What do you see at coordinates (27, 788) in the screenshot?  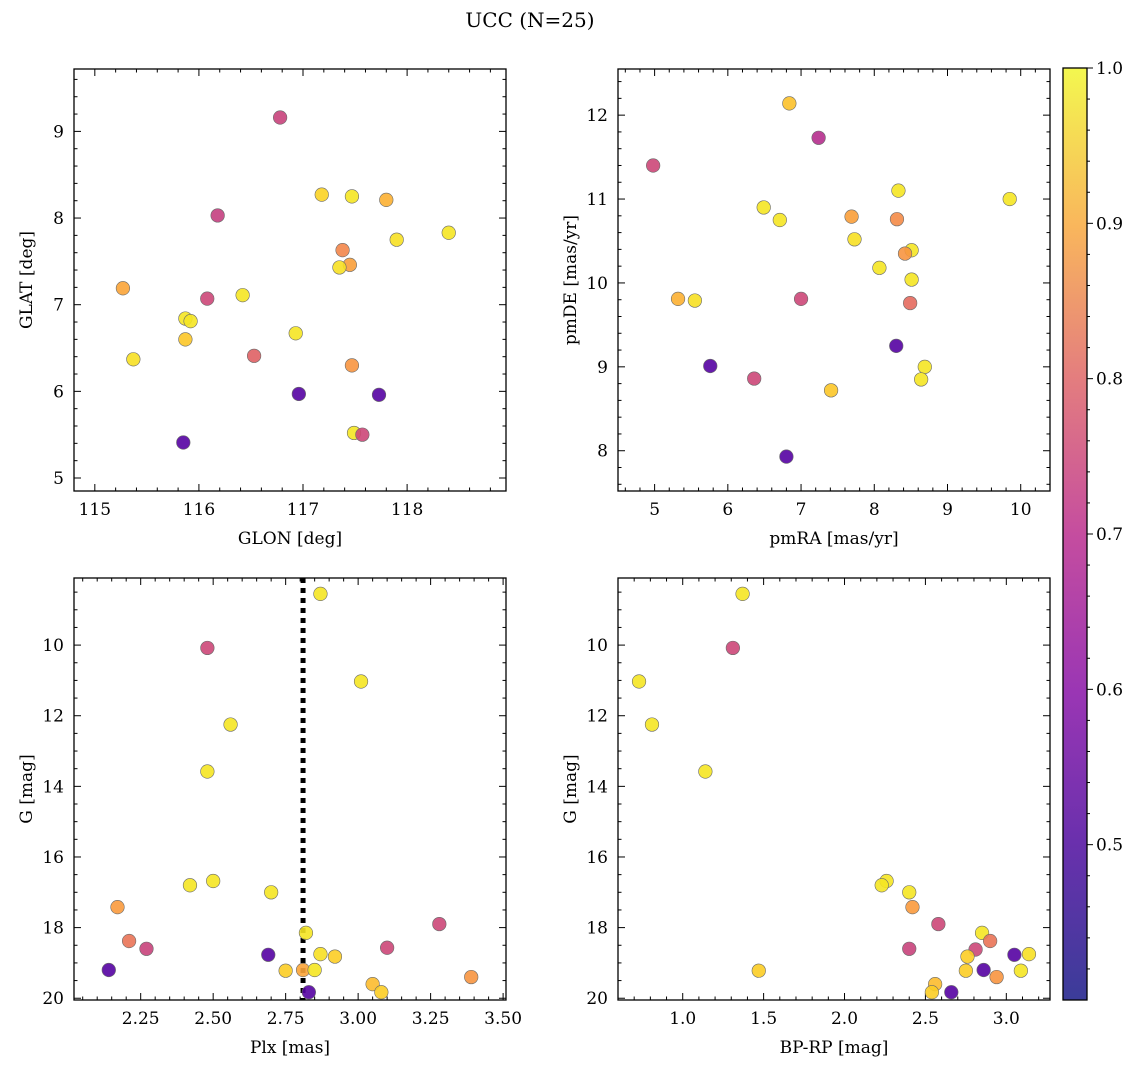 I see `y-axis-label: G [mag]` at bounding box center [27, 788].